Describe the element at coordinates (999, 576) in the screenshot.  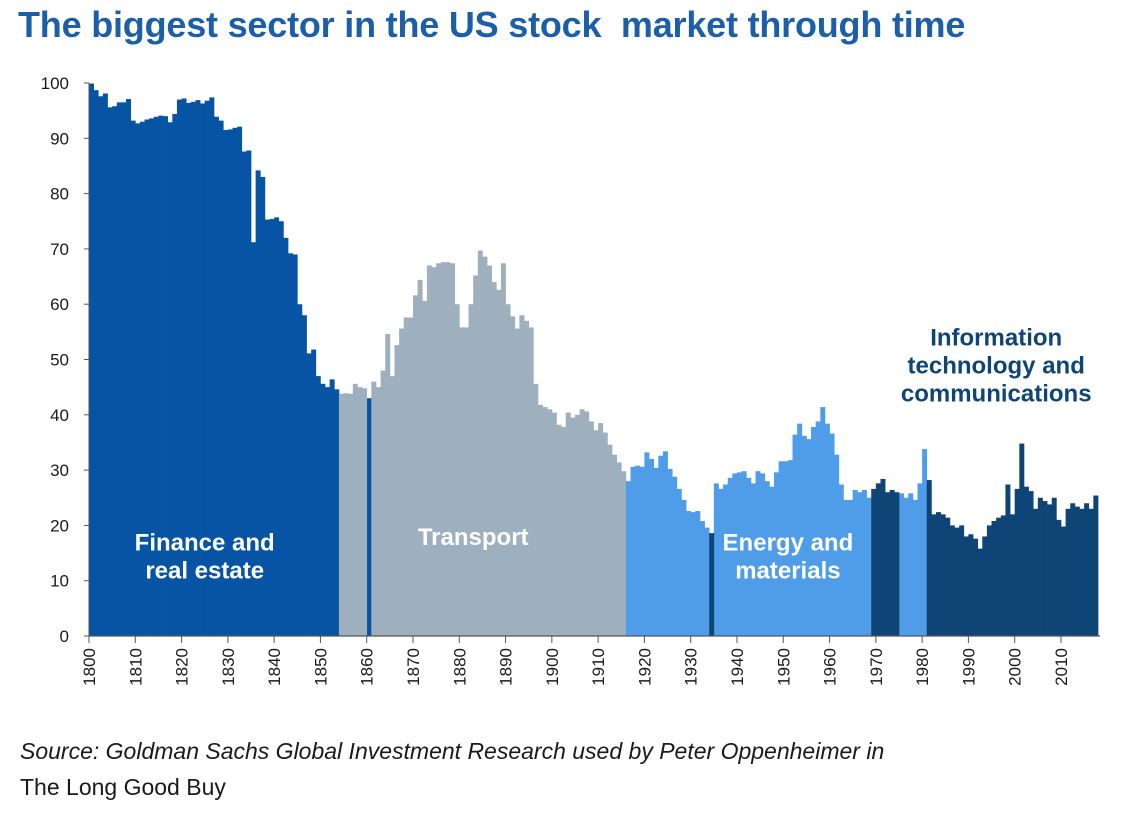
I see `bar-tech-1996` at that location.